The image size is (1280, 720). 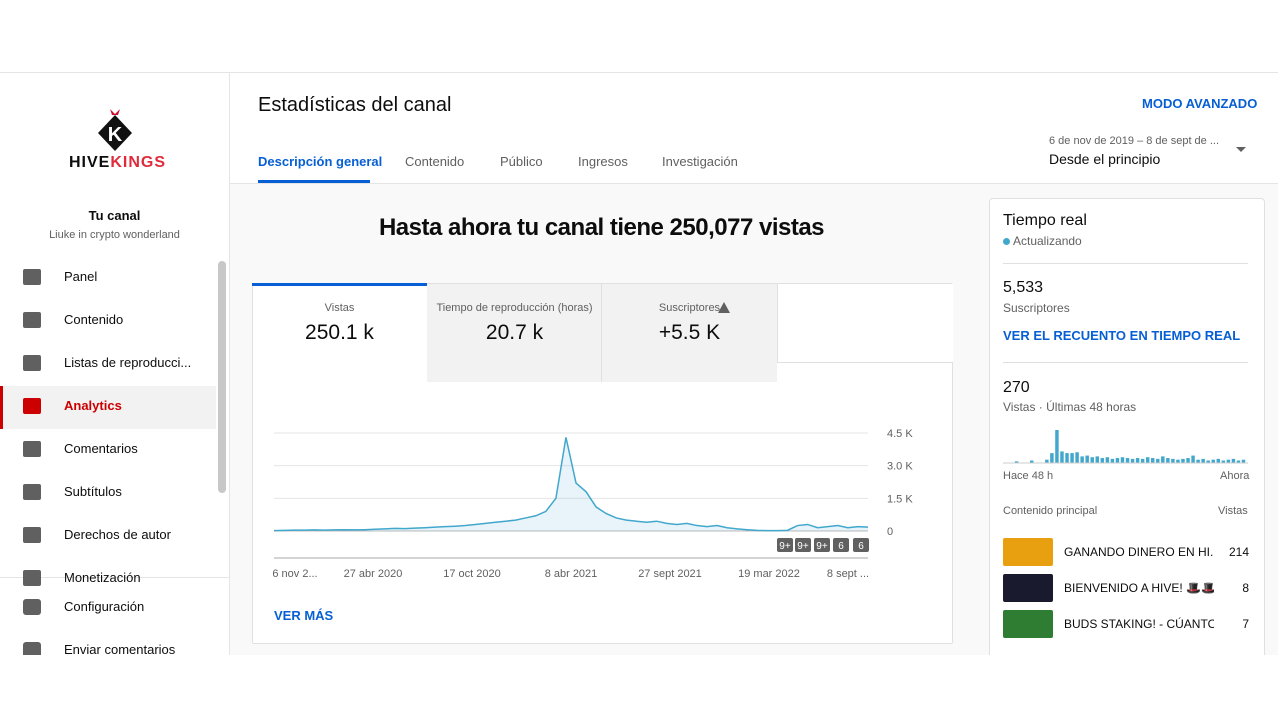 I want to click on logo-text: HIVEKINGS, so click(x=117, y=163).